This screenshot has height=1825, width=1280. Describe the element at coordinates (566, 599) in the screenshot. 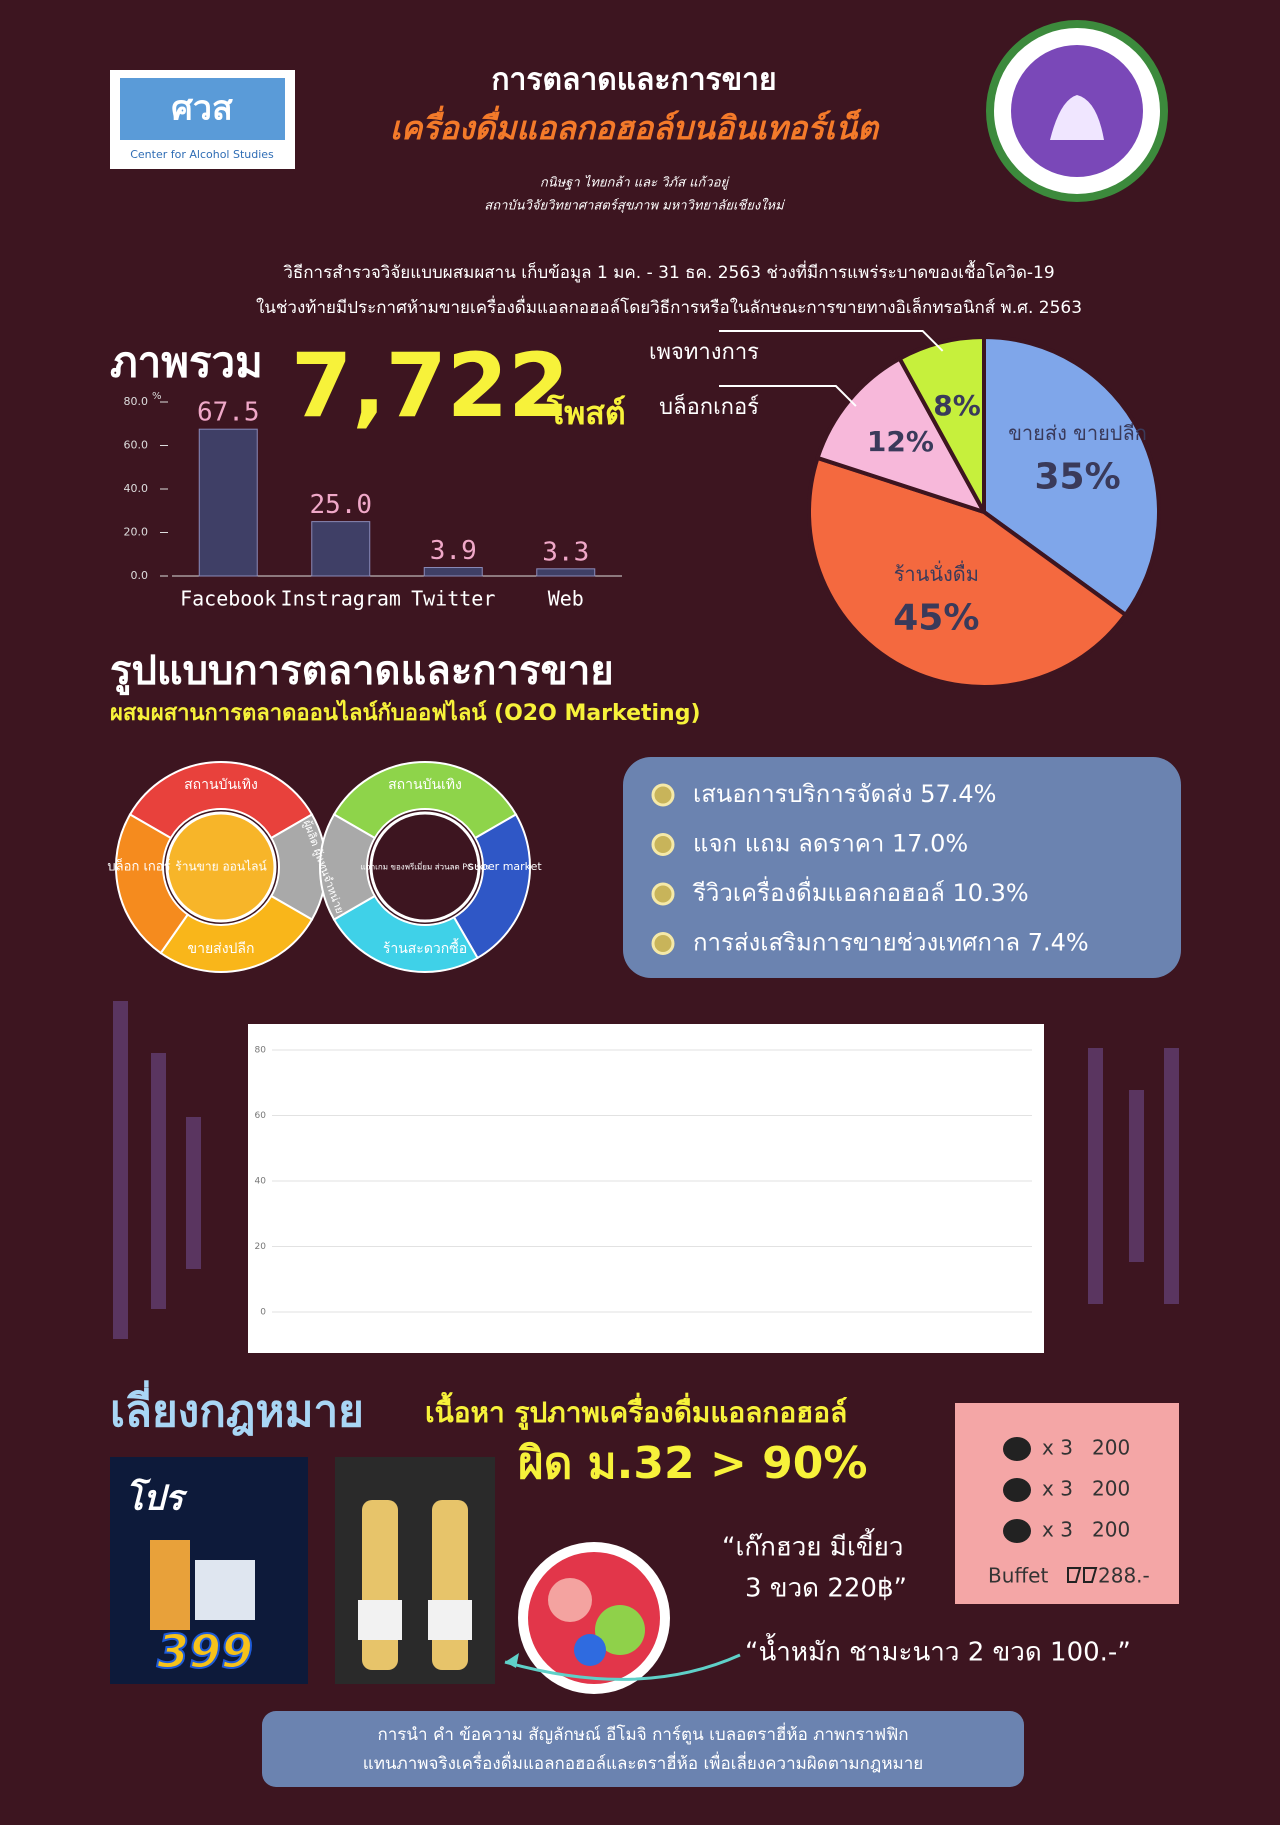

I see `x-tick-label: Web` at that location.